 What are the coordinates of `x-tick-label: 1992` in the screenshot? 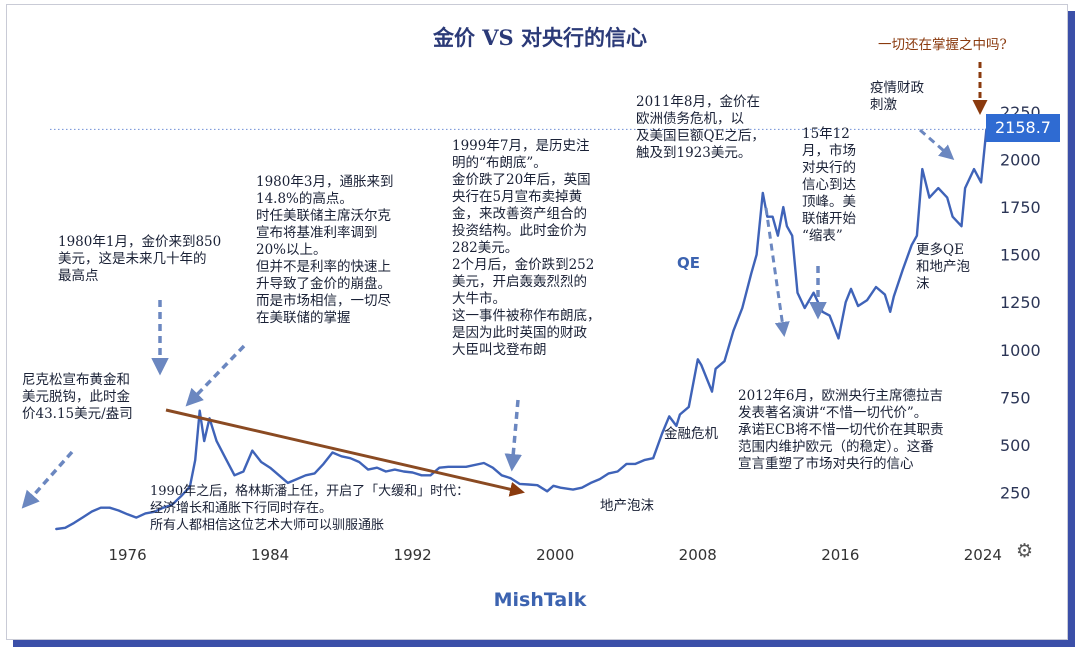 It's located at (413, 555).